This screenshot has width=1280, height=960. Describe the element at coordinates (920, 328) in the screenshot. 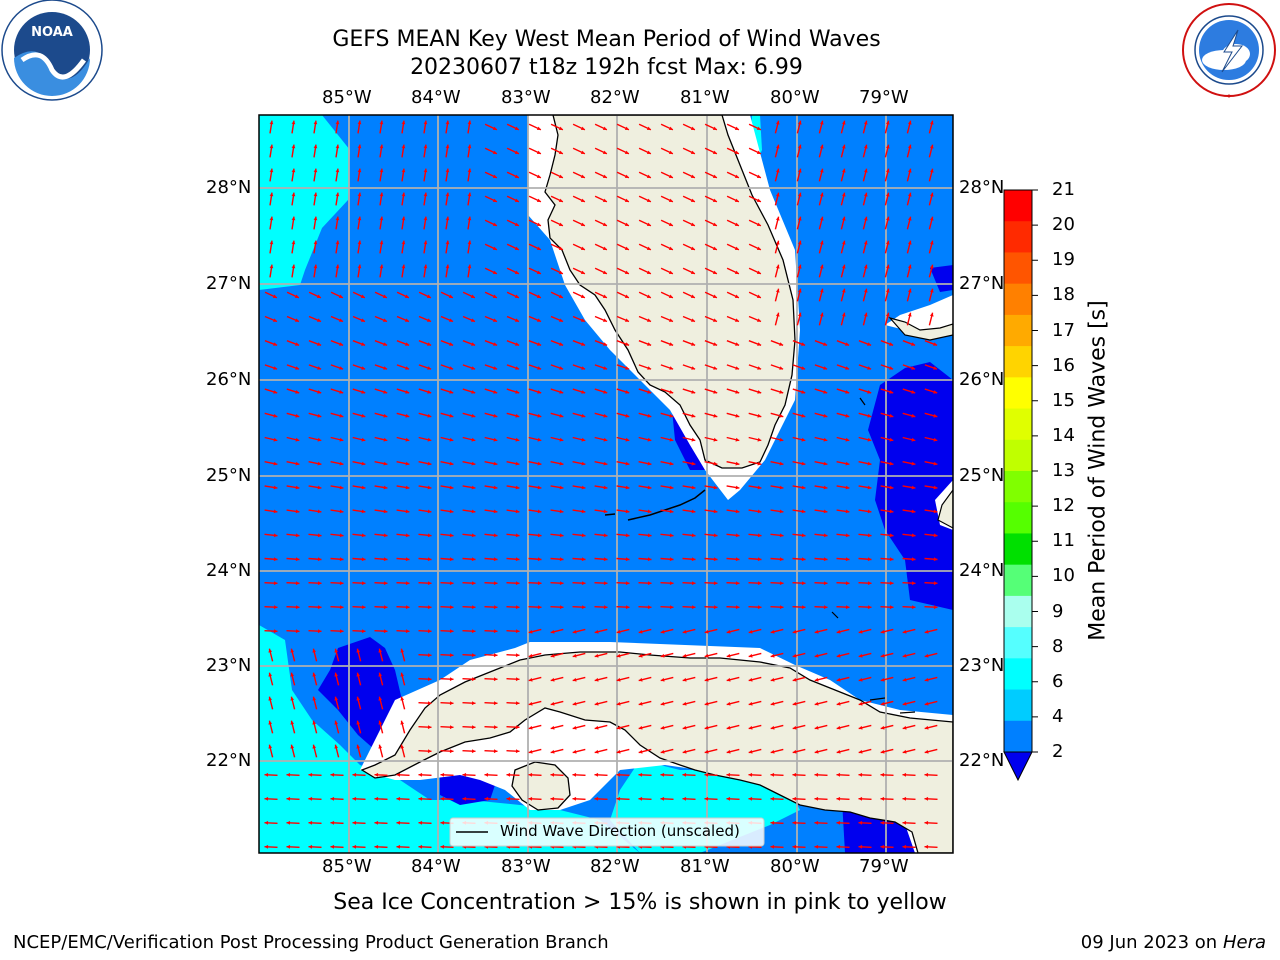

I see `land-bahamas` at that location.